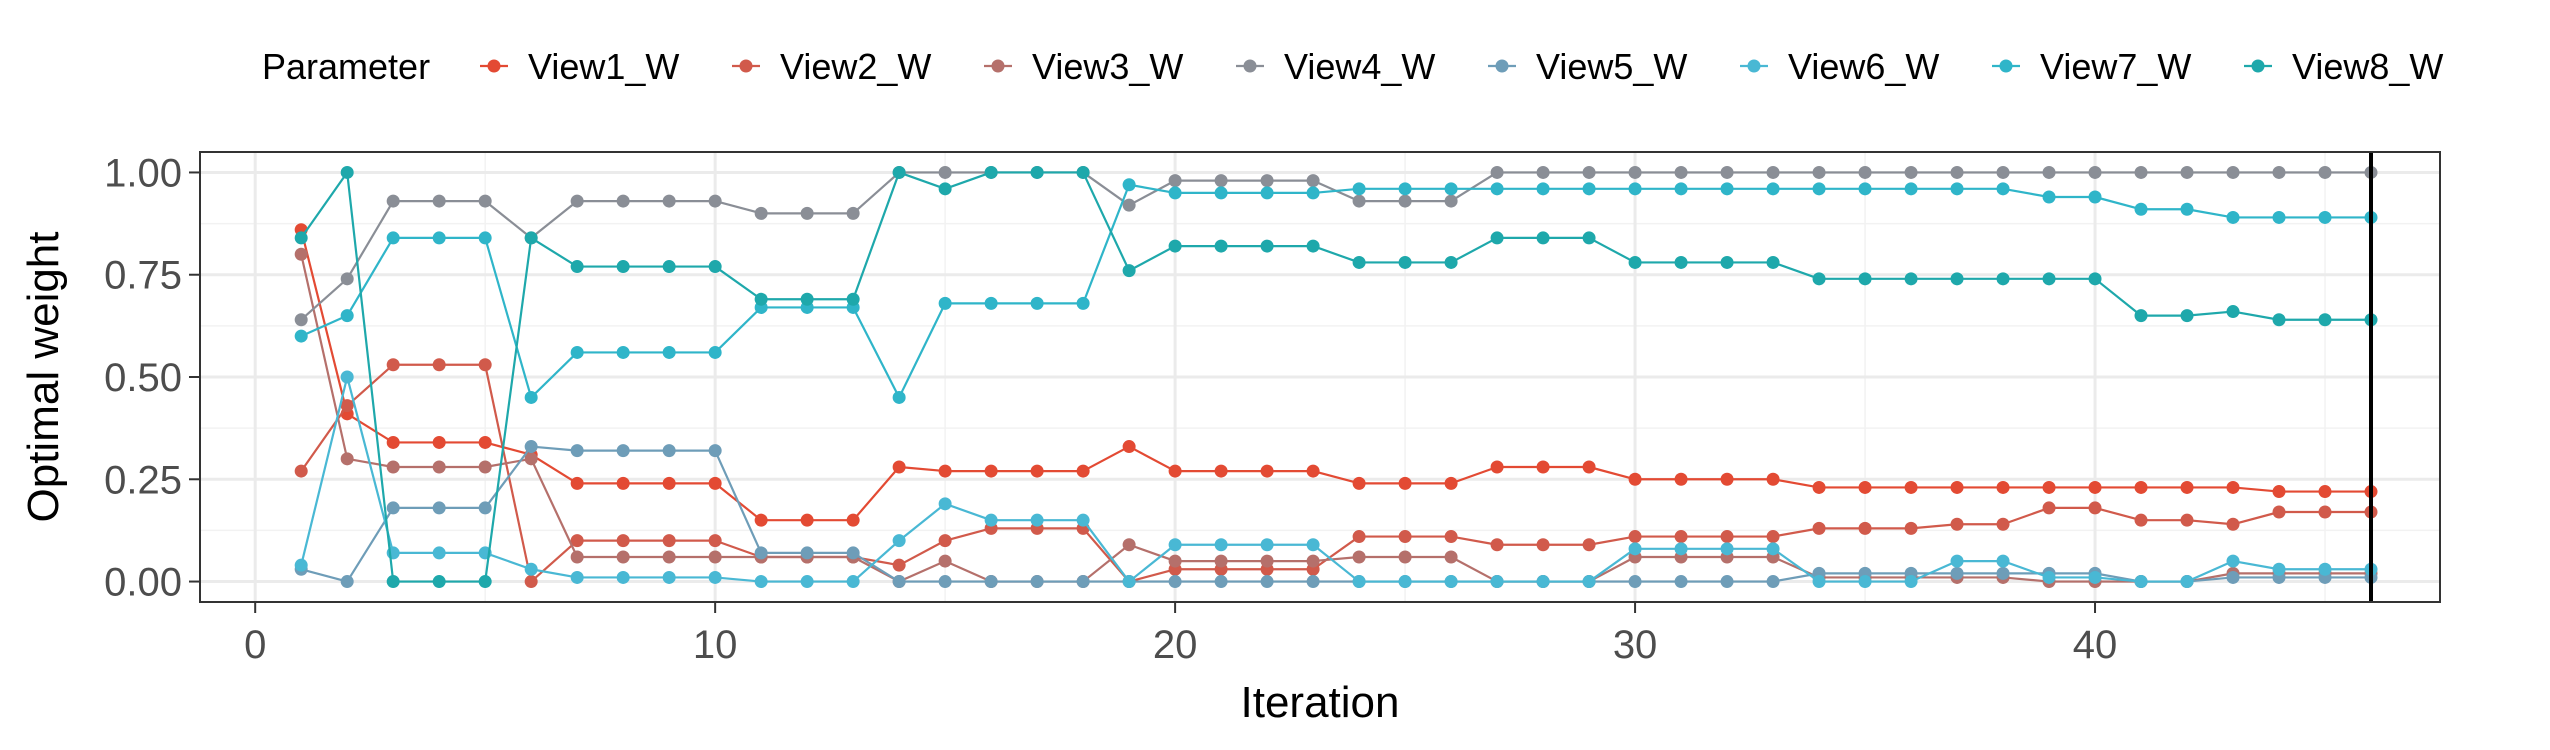 The width and height of the screenshot is (2550, 750). What do you see at coordinates (152, 378) in the screenshot?
I see `y-axis: 0.00 0.25 0.50 0.75 1.00` at bounding box center [152, 378].